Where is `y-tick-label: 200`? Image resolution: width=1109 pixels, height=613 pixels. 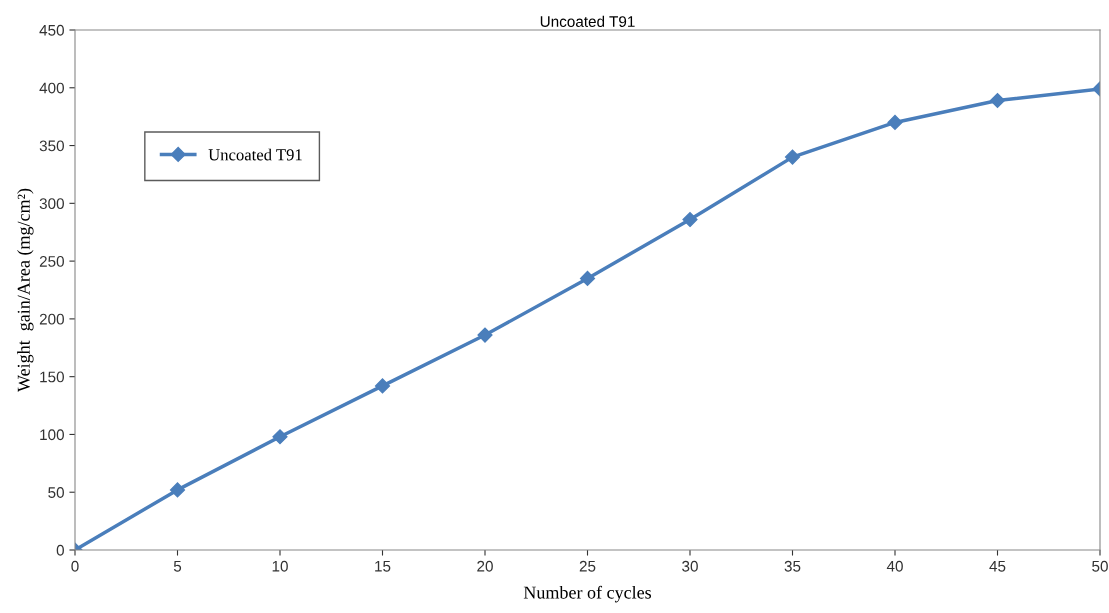
y-tick-label: 200 is located at coordinates (51, 319).